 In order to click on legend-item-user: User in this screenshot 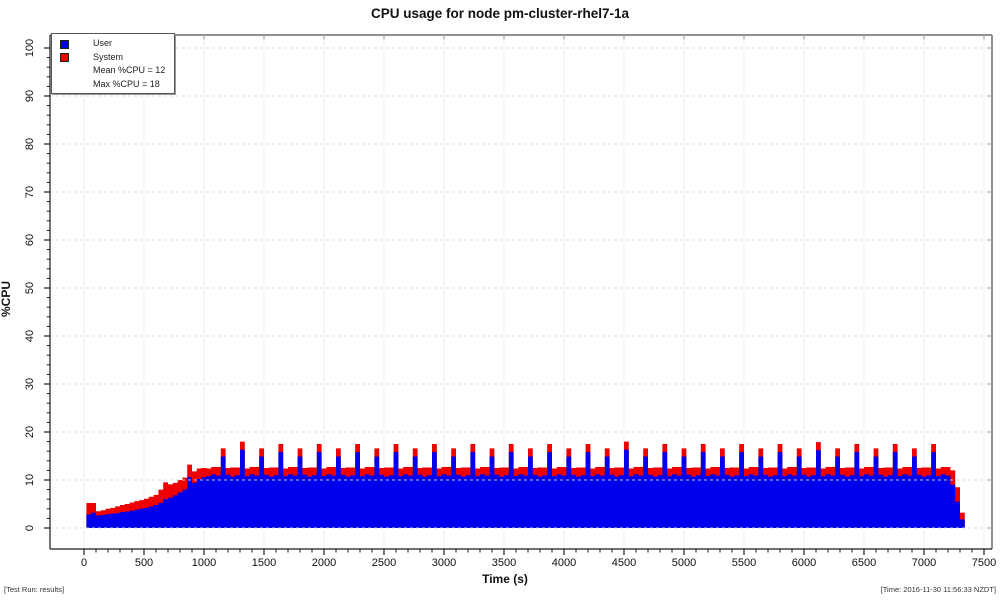, I will do `click(112, 43)`.